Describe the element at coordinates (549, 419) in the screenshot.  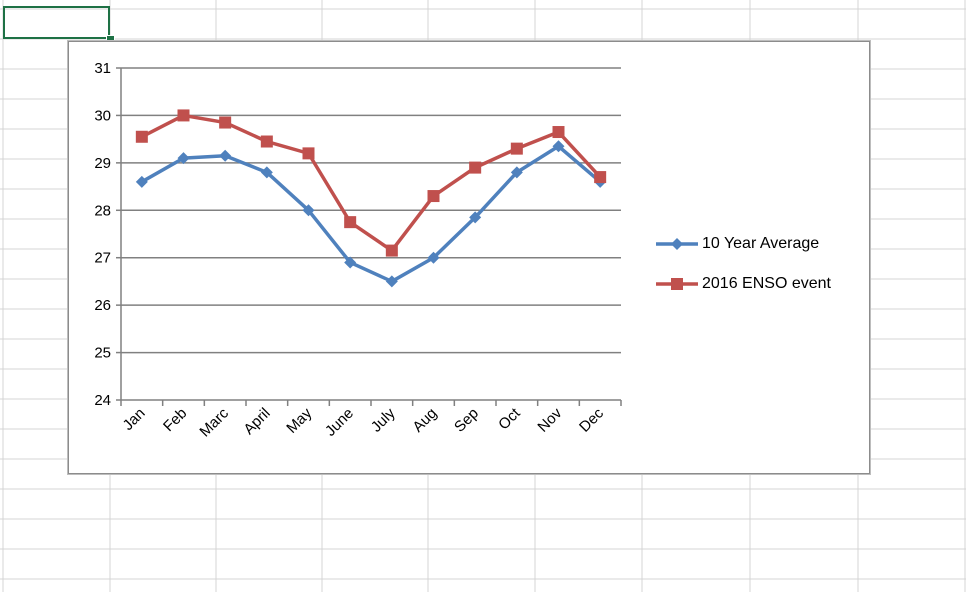
I see `x-tick-label-10: Nov` at that location.